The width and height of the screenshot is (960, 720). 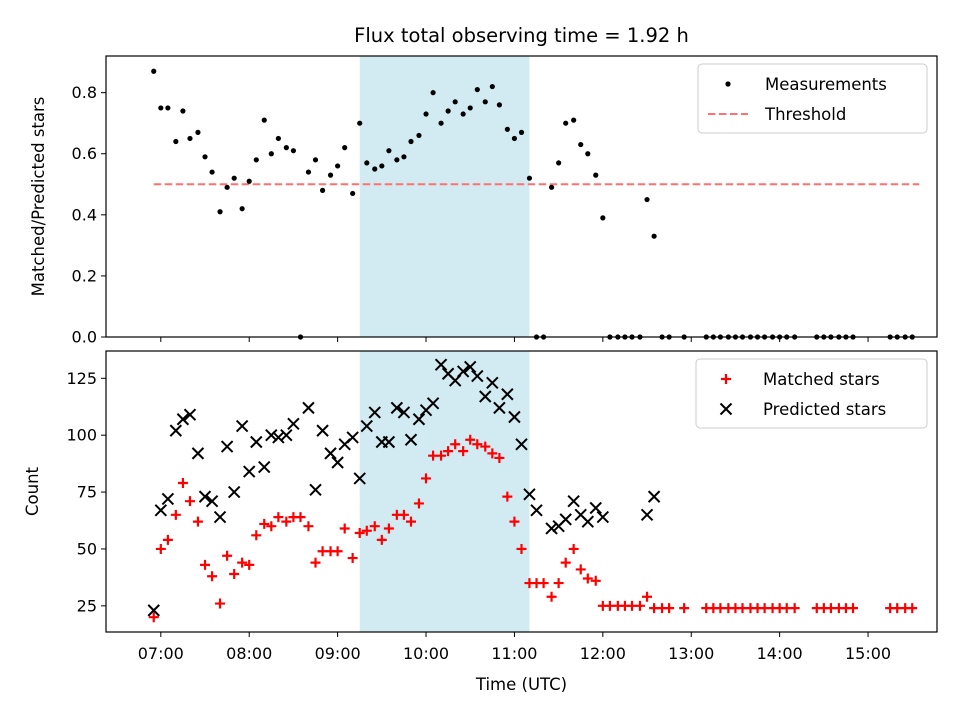 What do you see at coordinates (514, 653) in the screenshot?
I see `x-tick-label: 11:00` at bounding box center [514, 653].